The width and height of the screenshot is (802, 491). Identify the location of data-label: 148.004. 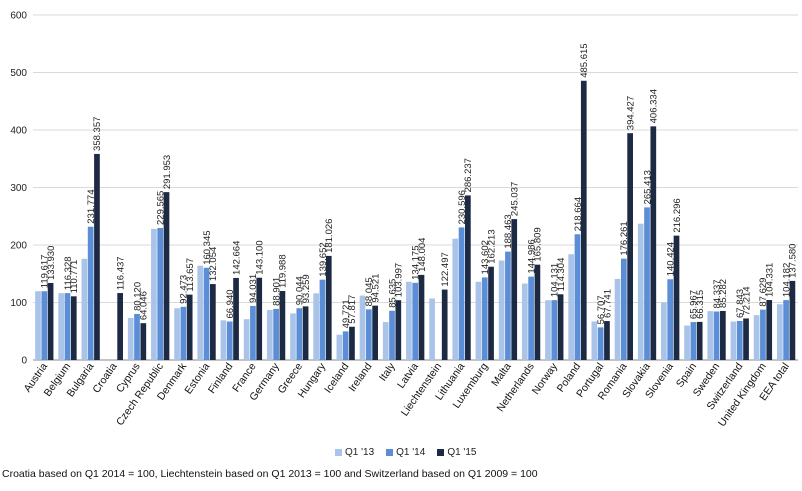
(422, 255).